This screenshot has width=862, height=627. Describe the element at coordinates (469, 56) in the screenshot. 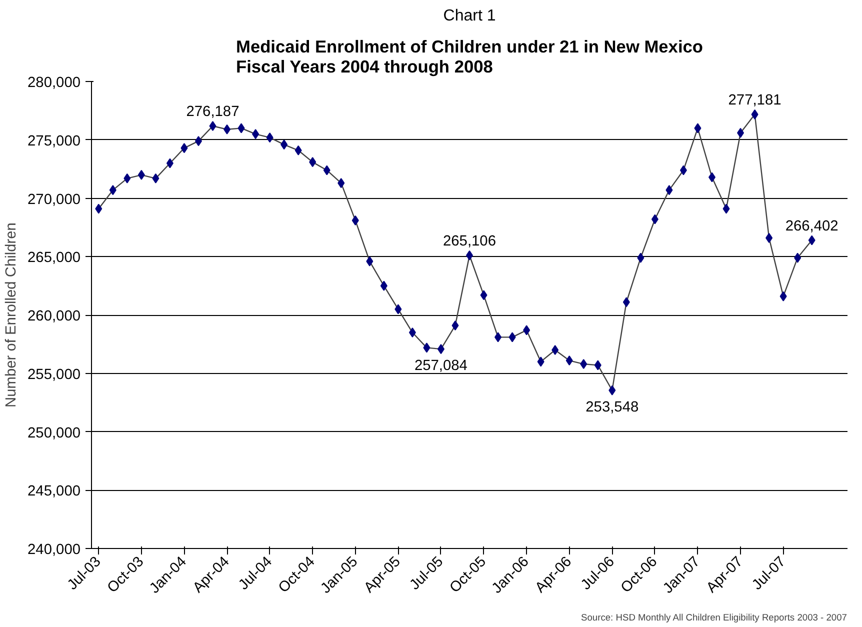

I see `chart-title: Medicaid Enrollment of Children under 21 in New Mexico Fiscal Years 2004 through 2008` at that location.